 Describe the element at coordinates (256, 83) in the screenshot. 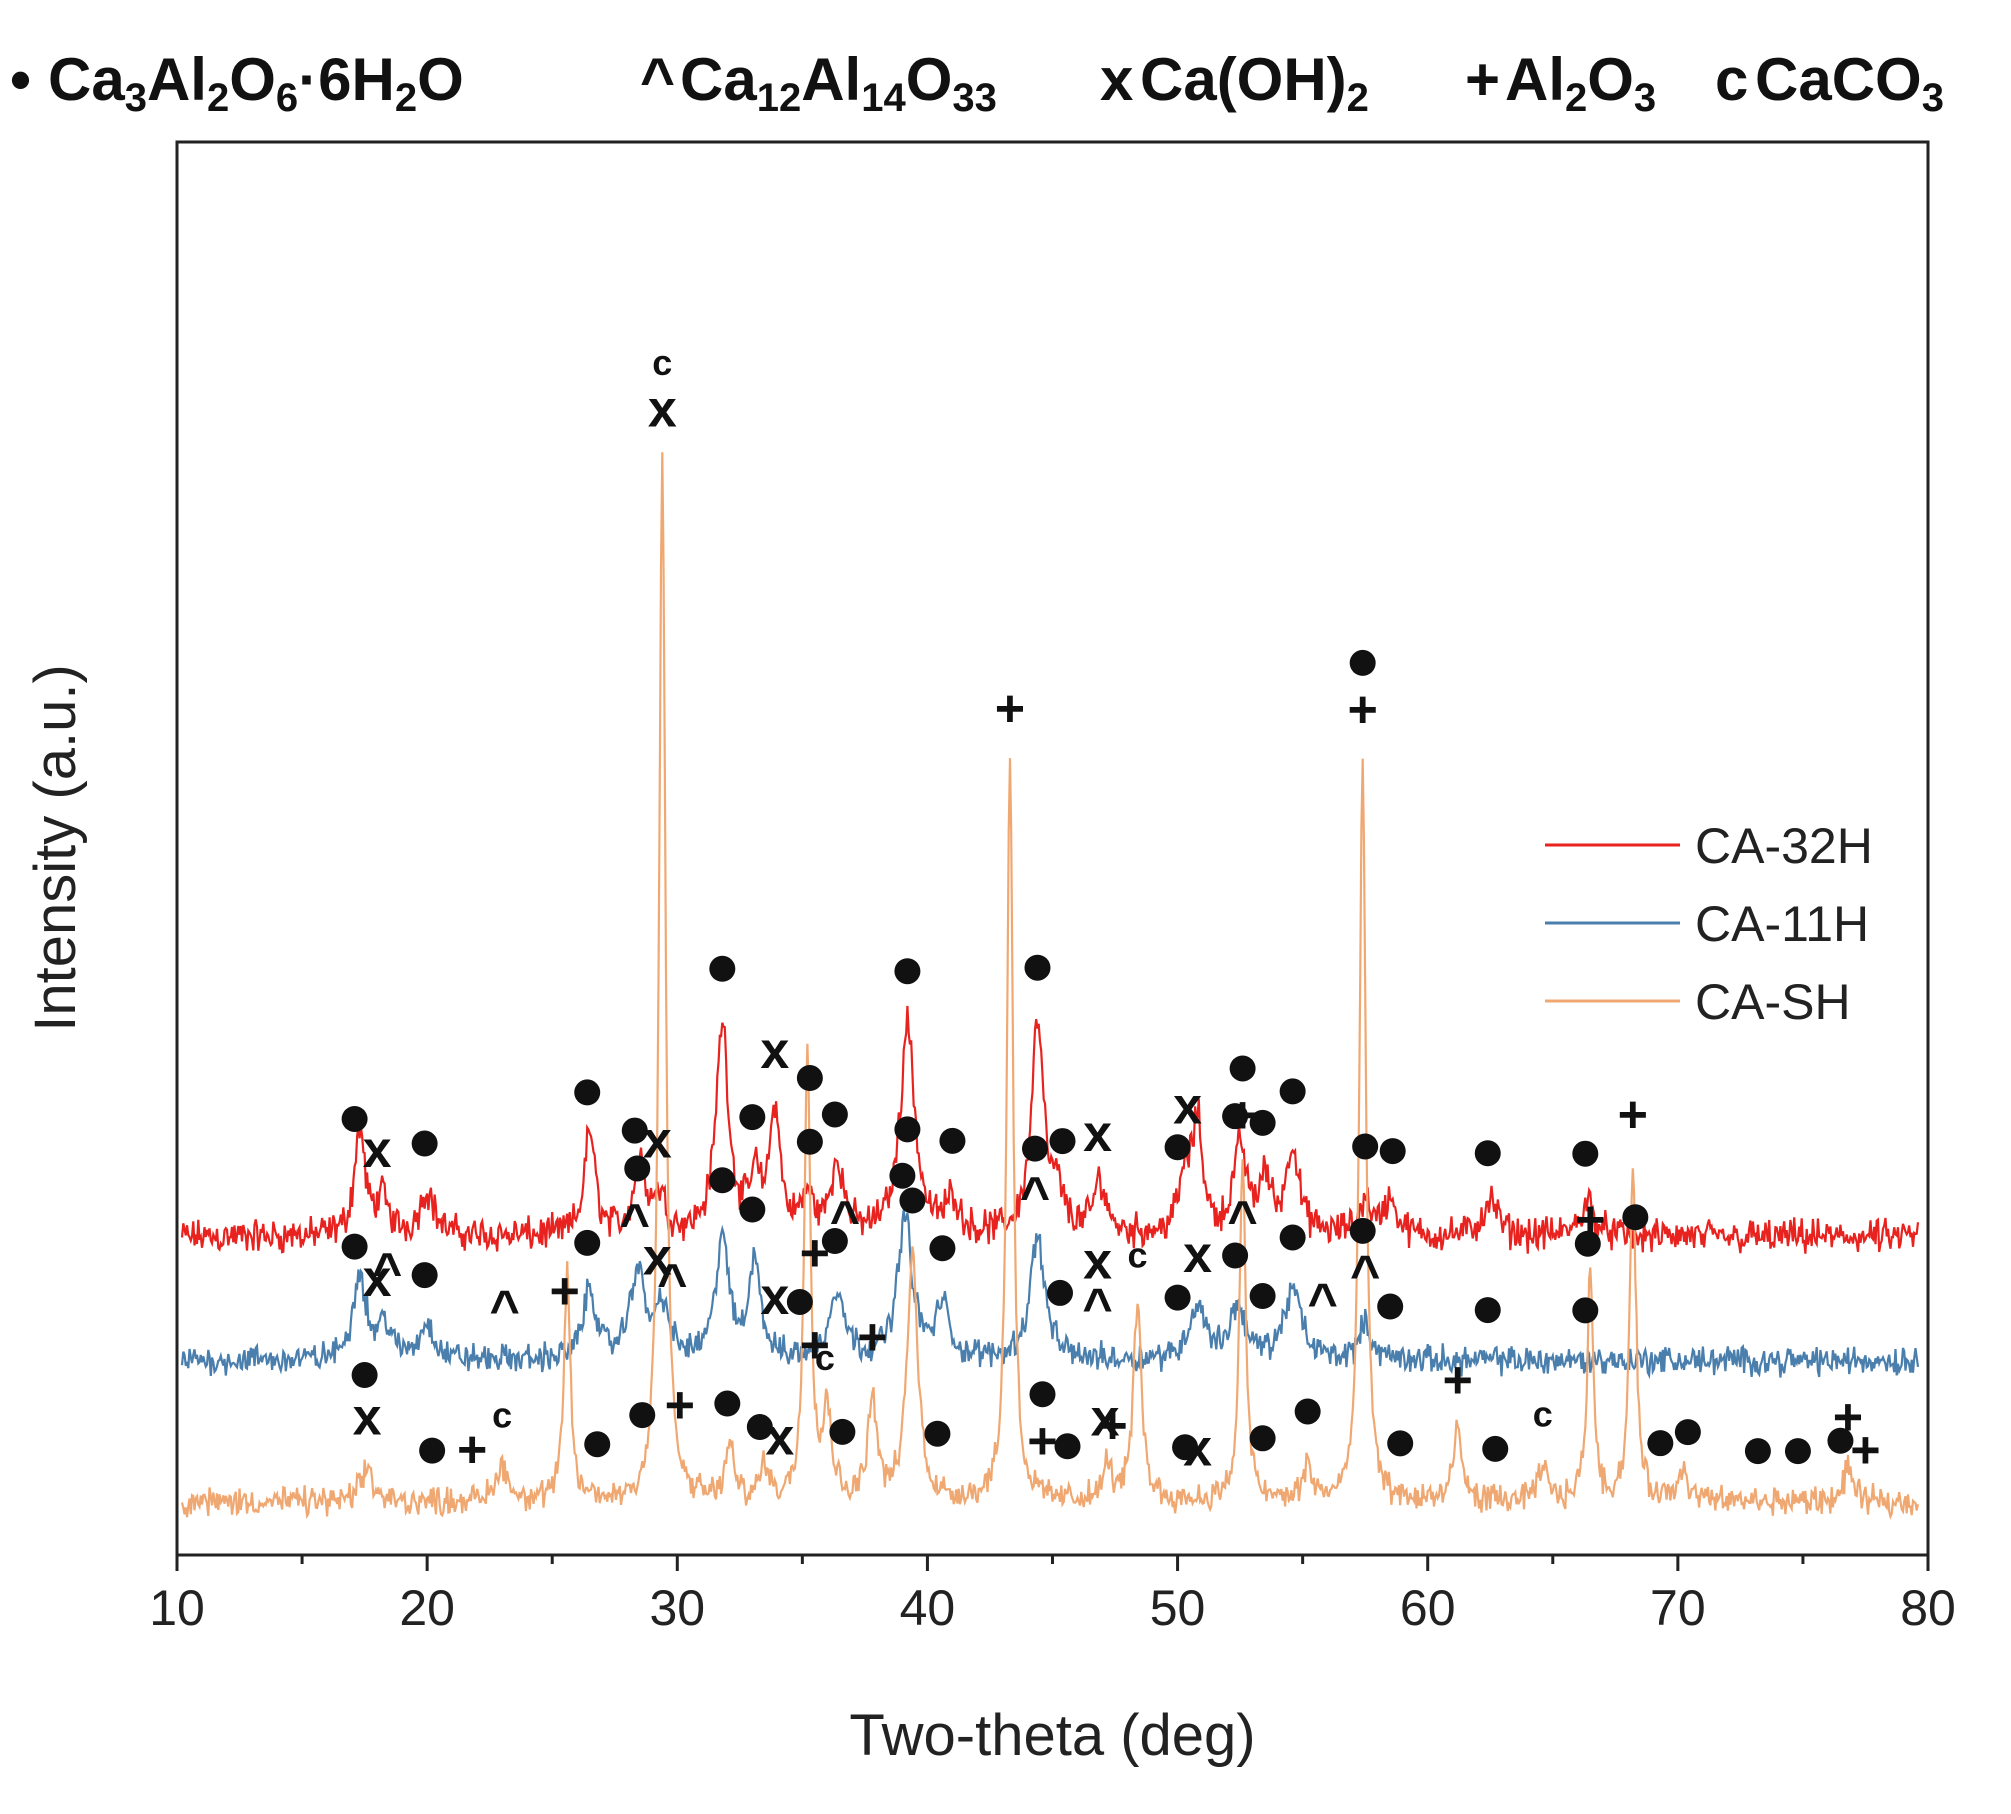

I see `phase-key-label: Ca3Al2O6·6H2O` at that location.